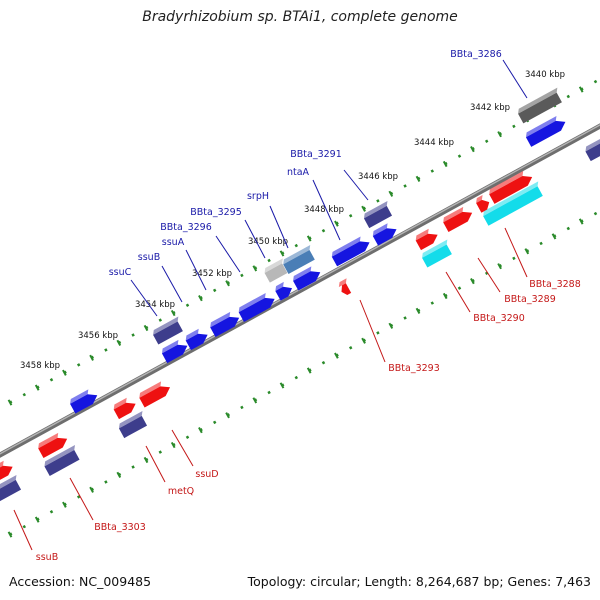 The height and width of the screenshot is (600, 600). I want to click on gene-left-blue-shade, so click(79, 396).